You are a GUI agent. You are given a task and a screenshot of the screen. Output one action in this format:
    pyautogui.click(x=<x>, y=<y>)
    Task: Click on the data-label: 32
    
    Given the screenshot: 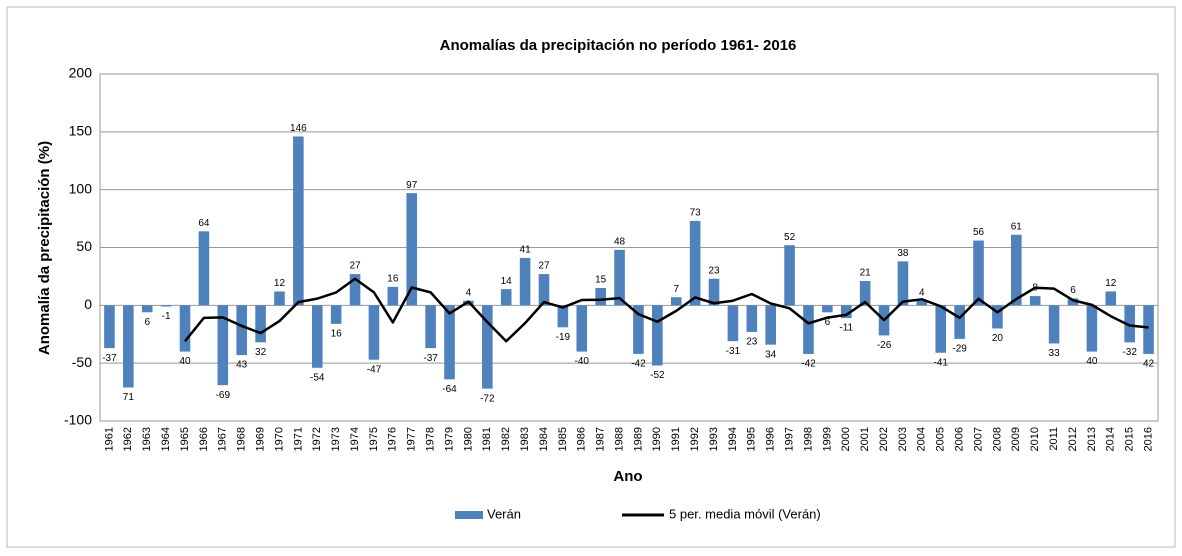 What is the action you would take?
    pyautogui.click(x=261, y=352)
    